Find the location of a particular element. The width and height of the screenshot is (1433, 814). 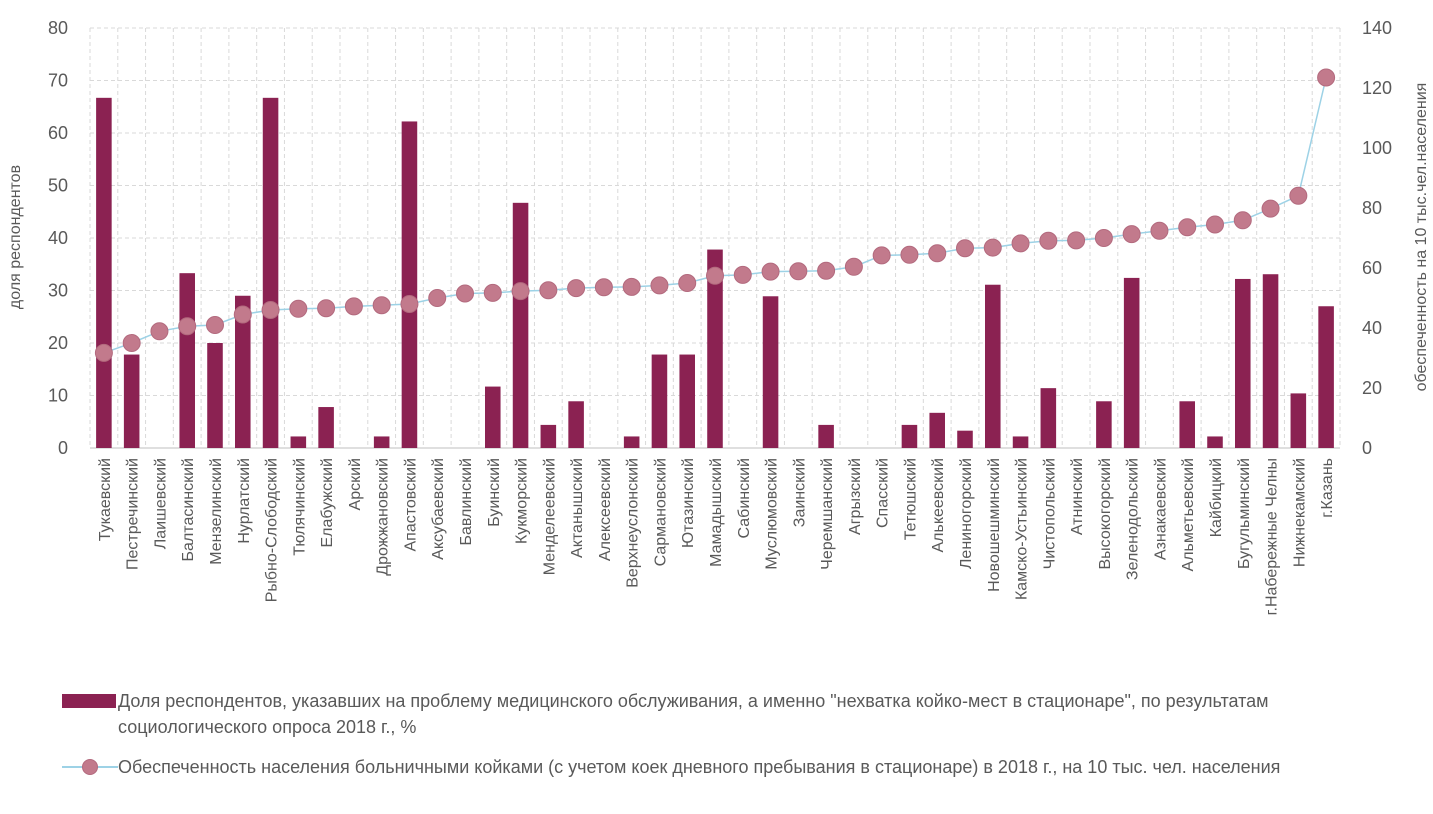

left-tick-label: 10 is located at coordinates (58, 396).